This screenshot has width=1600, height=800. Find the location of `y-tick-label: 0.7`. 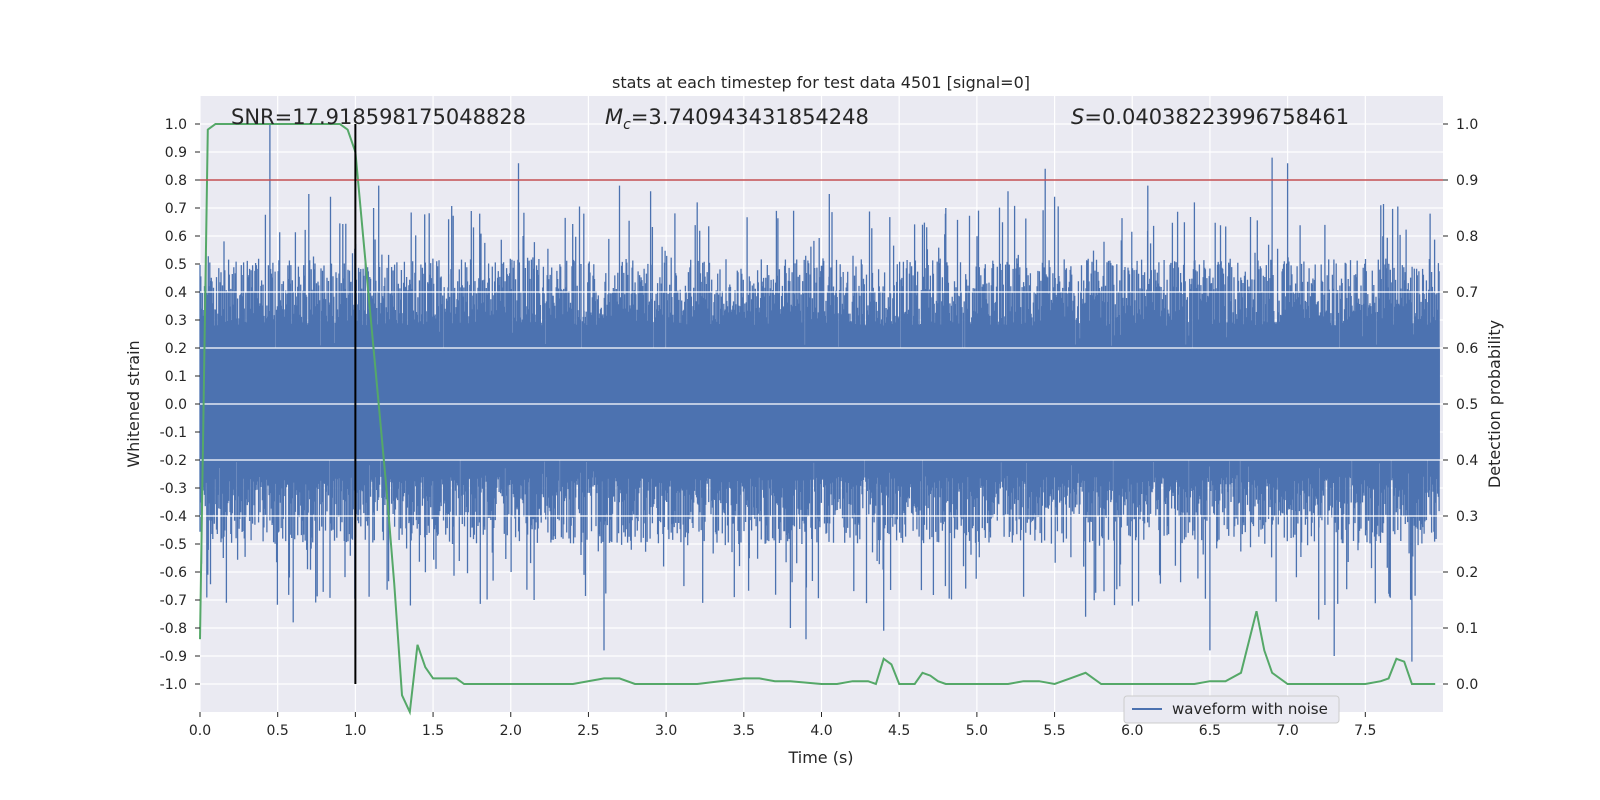

y-tick-label: 0.7 is located at coordinates (176, 209).